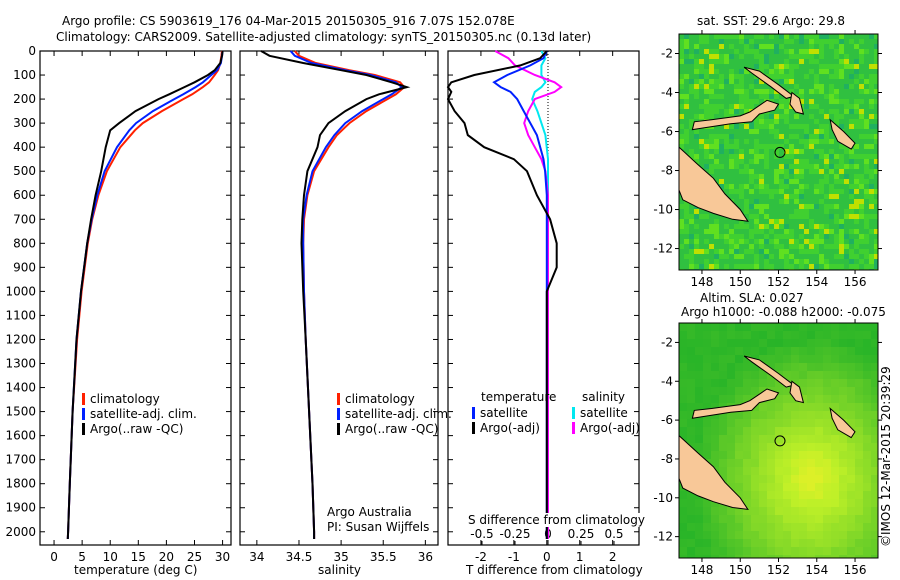 The width and height of the screenshot is (900, 580). Describe the element at coordinates (136, 429) in the screenshot. I see `temp-legend-label: Argo(..raw -QC)` at that location.